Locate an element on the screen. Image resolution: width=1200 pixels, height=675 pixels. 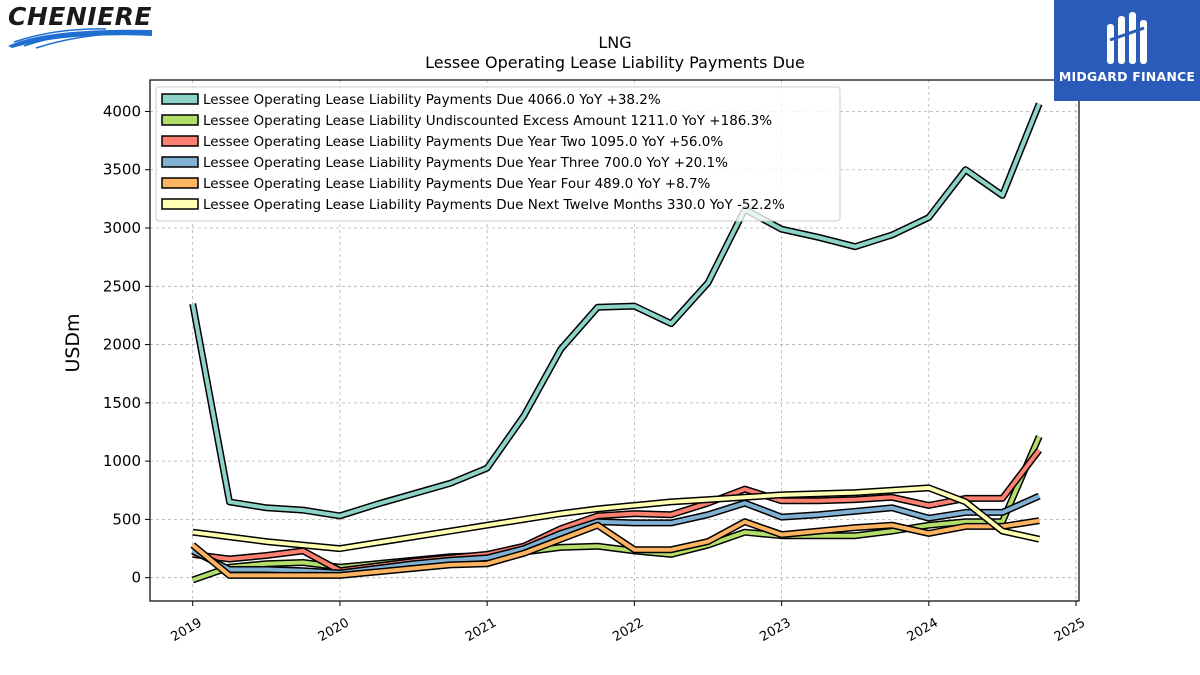
cheniere-logo-text: CHENIERE is located at coordinates (80, 16).